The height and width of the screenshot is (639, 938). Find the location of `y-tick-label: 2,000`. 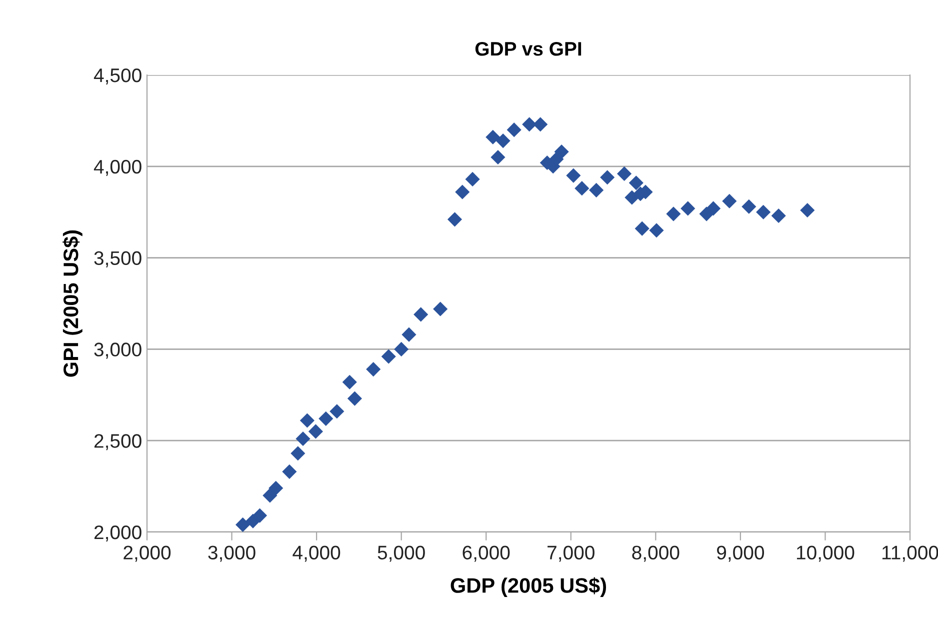

y-tick-label: 2,000 is located at coordinates (118, 533).